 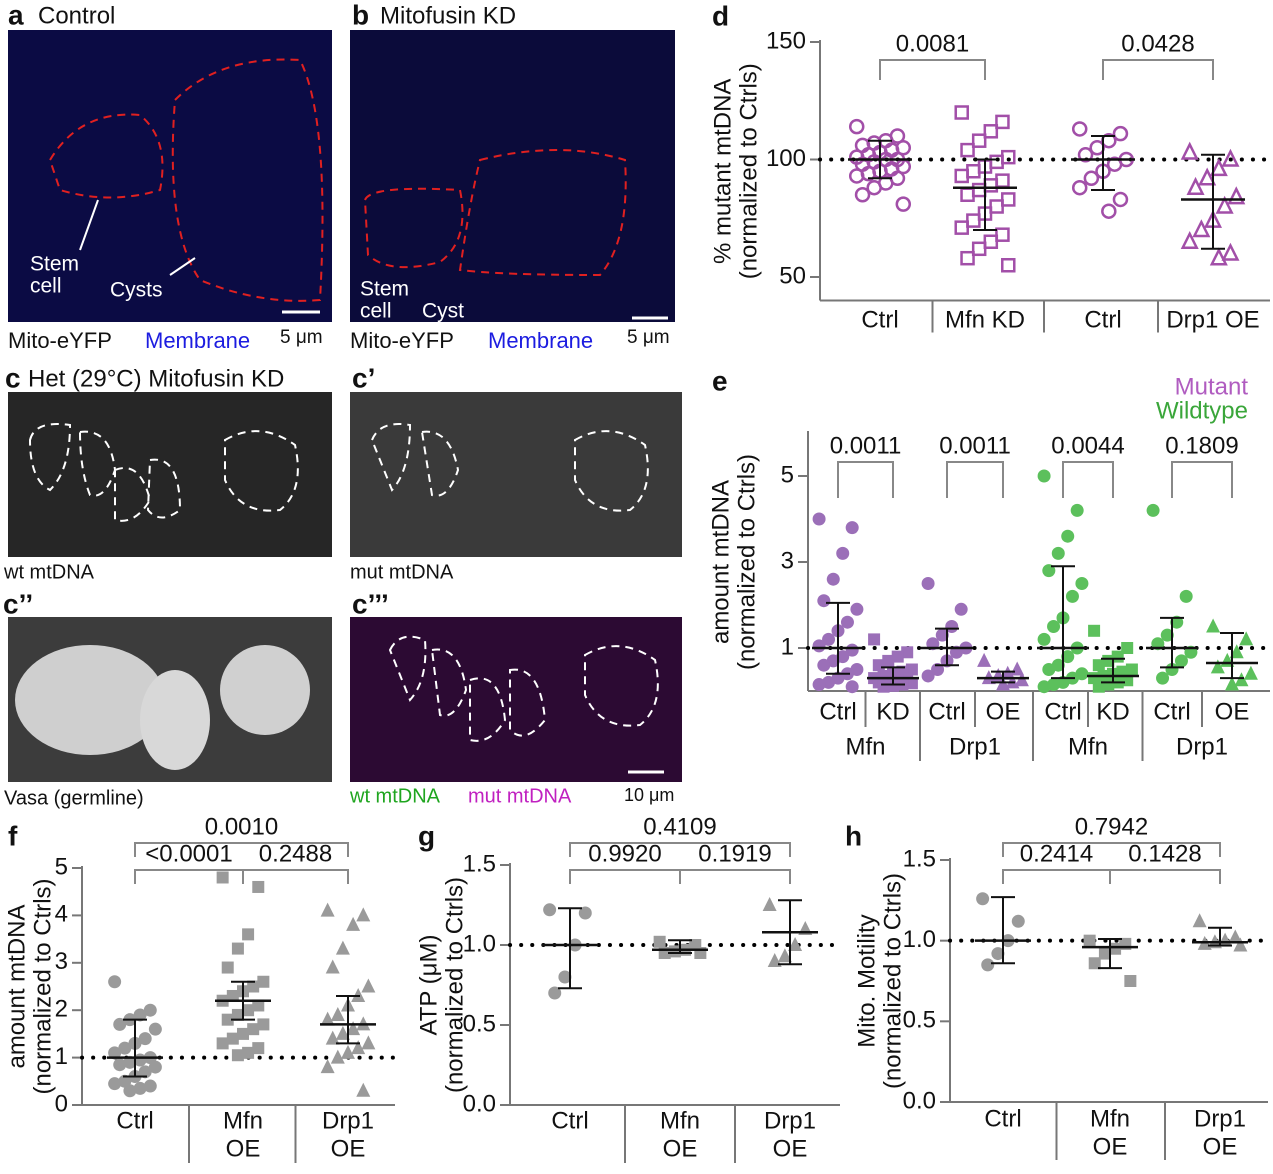 What do you see at coordinates (76, 15) in the screenshot?
I see `panel-title: Control` at bounding box center [76, 15].